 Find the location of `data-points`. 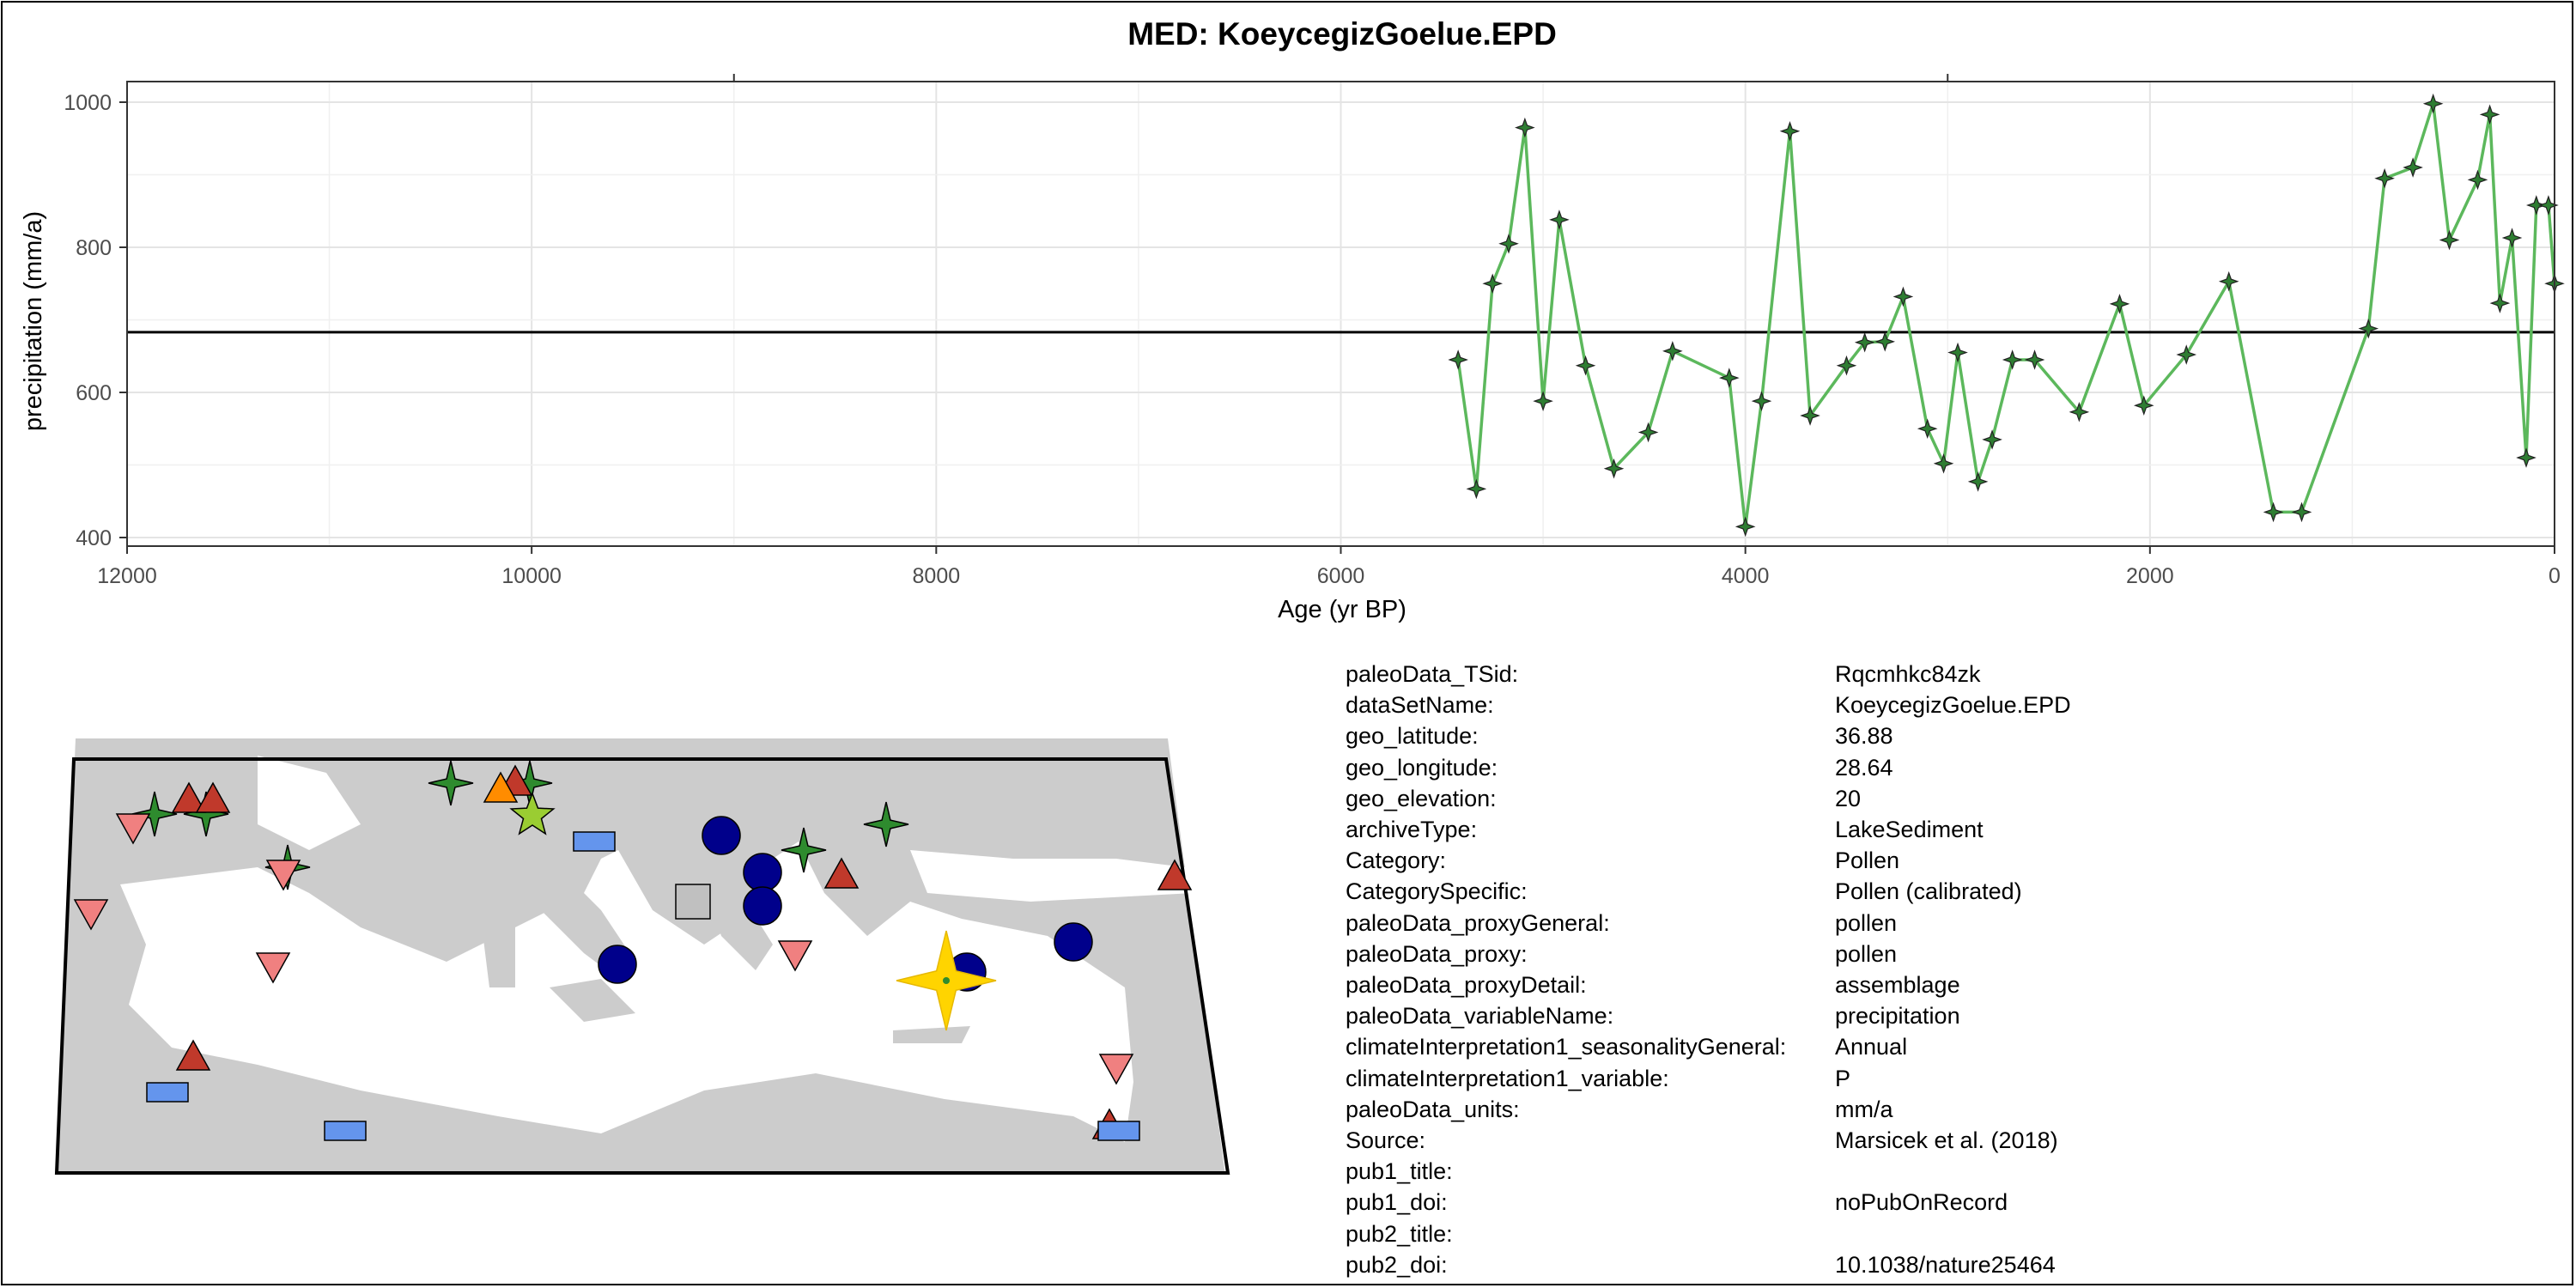

data-points is located at coordinates (2006, 315).